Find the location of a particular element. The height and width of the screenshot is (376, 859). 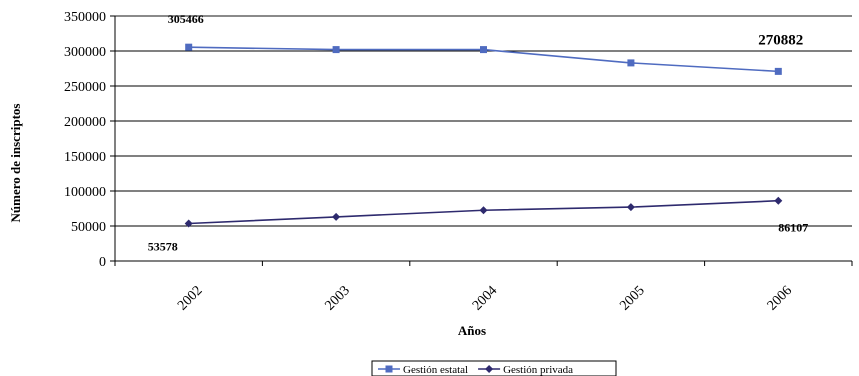

x-axis-title: Años is located at coordinates (472, 330).